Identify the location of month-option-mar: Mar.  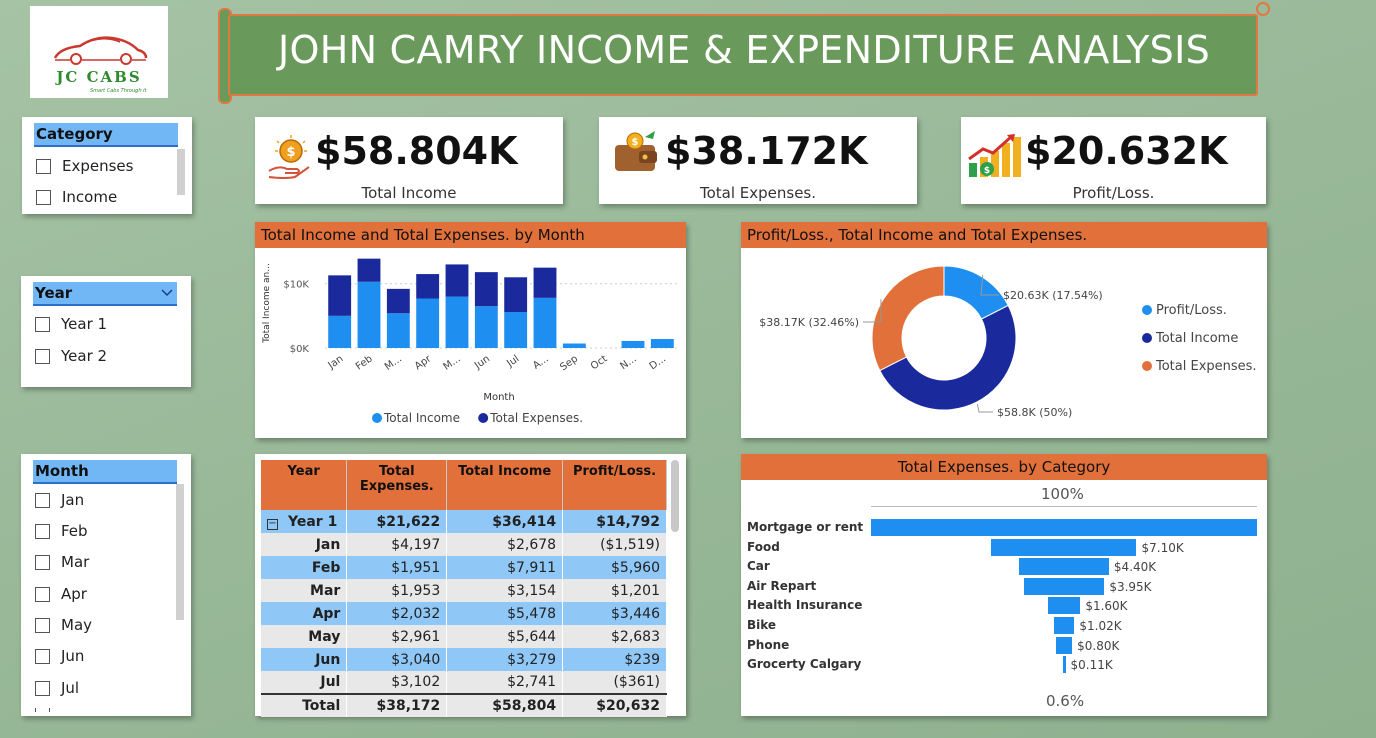
(62, 562).